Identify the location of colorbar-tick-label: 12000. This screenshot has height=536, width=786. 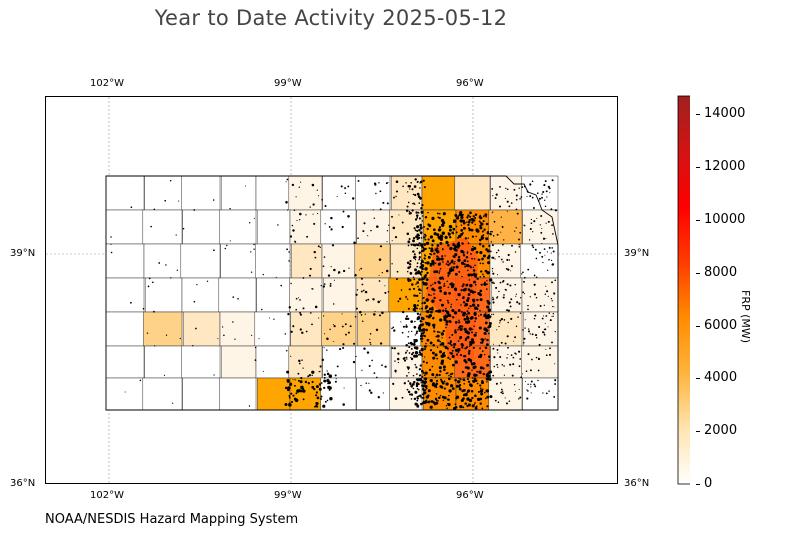
(725, 167).